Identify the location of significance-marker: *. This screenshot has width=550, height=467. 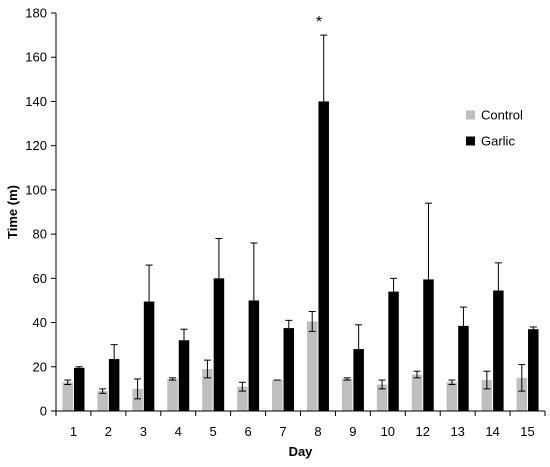
(319, 22).